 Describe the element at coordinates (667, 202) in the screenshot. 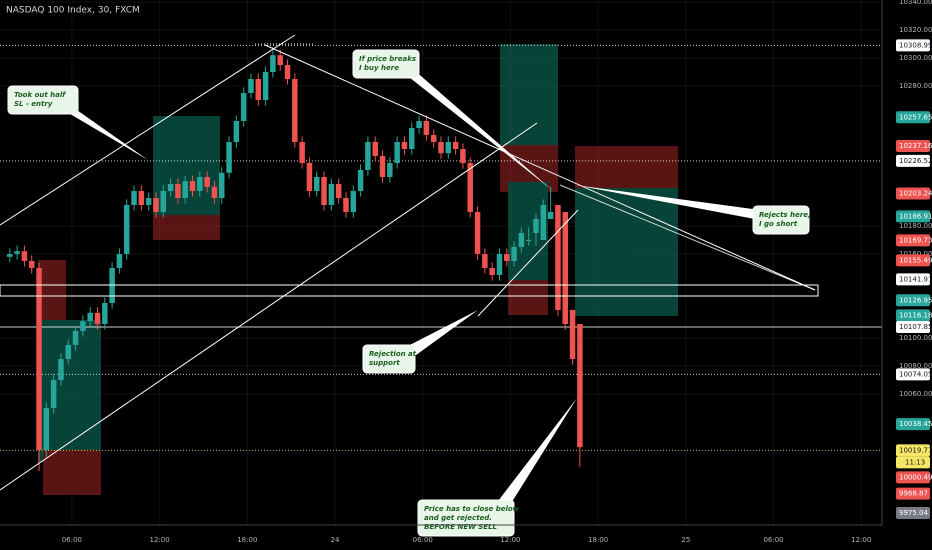

I see `callout-pointer` at that location.